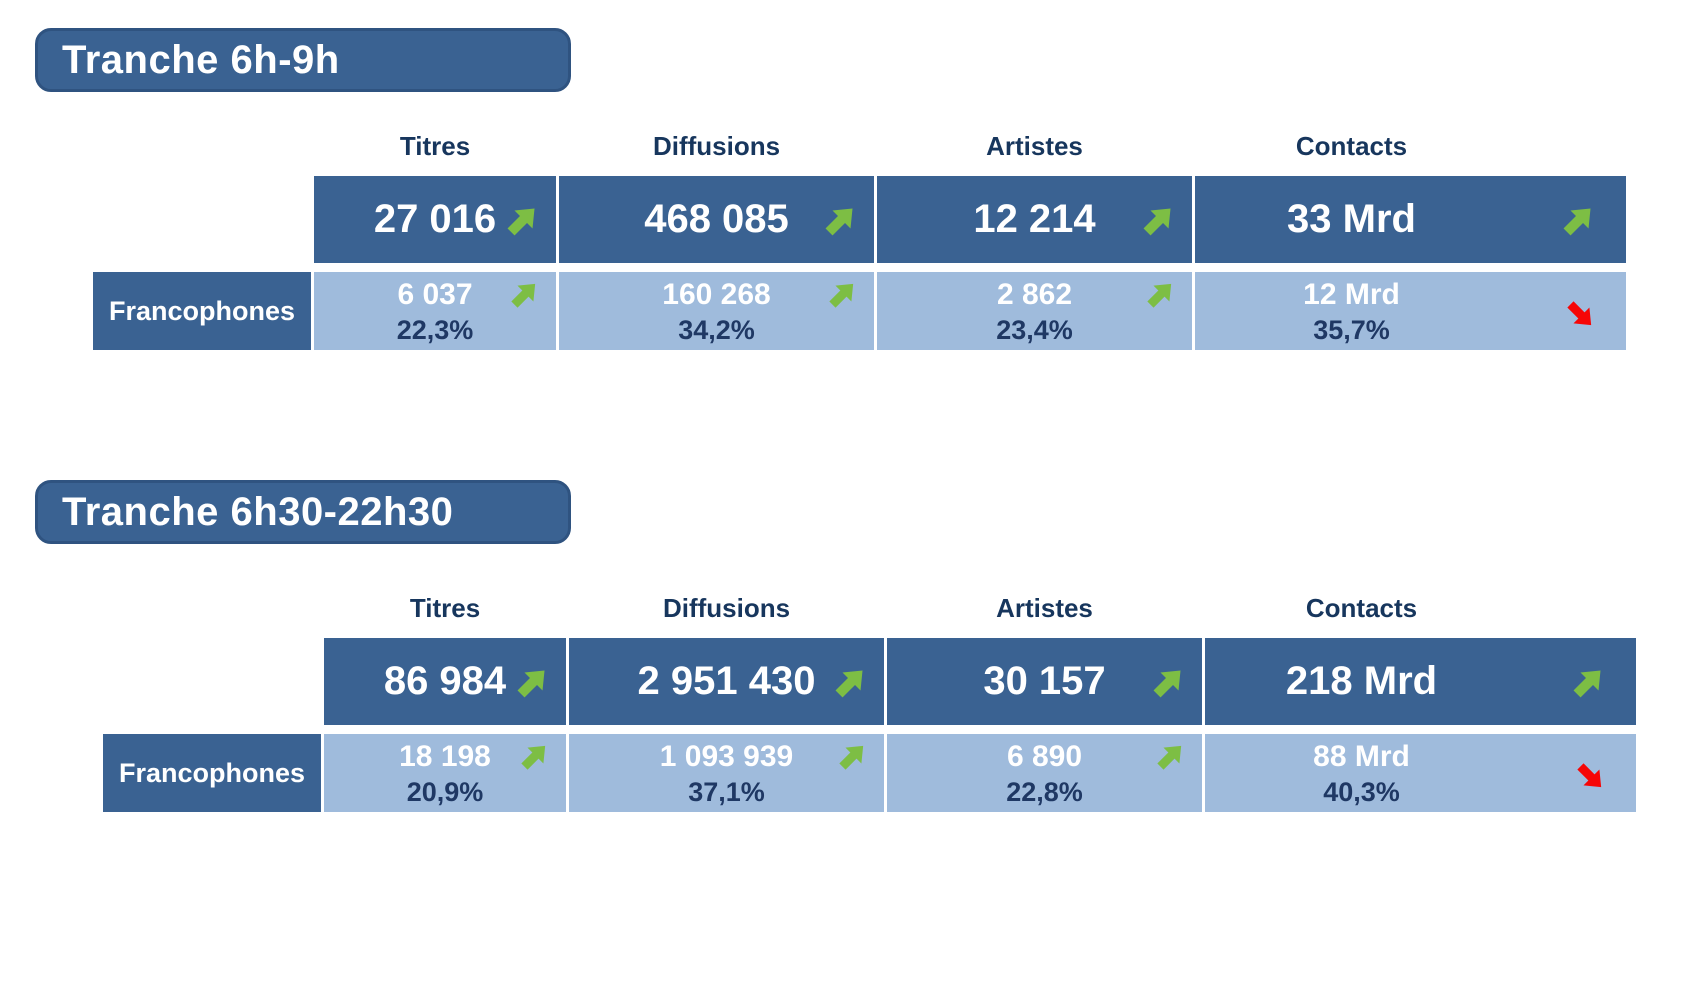  I want to click on totals-row: 27 016 468 085 12 214 33 Mrd, so click(894, 219).